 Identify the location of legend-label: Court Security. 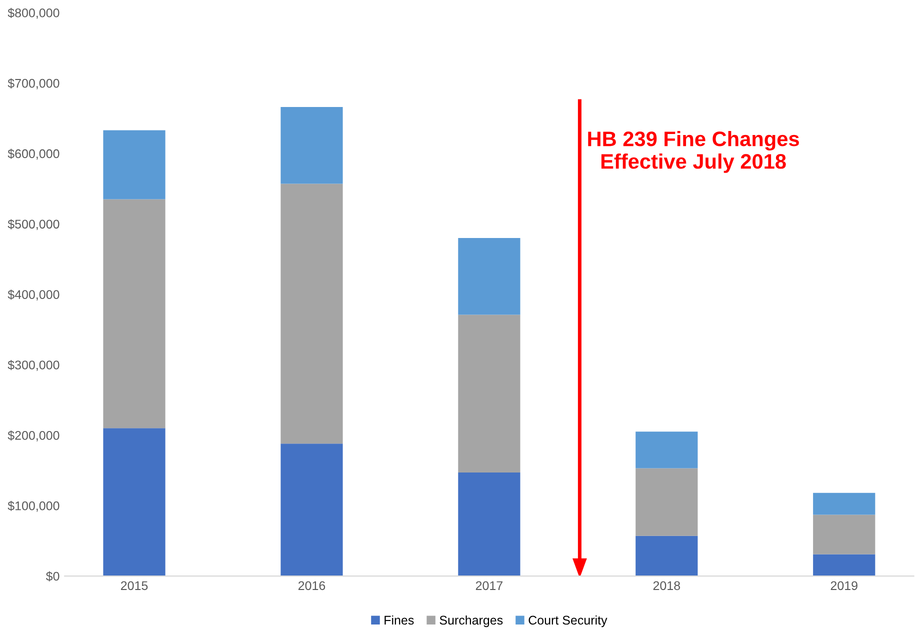
(568, 621).